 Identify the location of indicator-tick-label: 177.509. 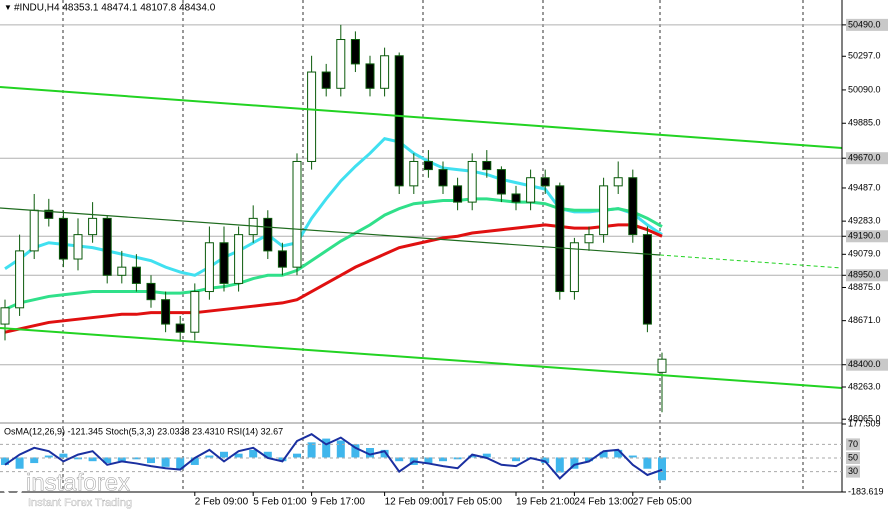
(864, 423).